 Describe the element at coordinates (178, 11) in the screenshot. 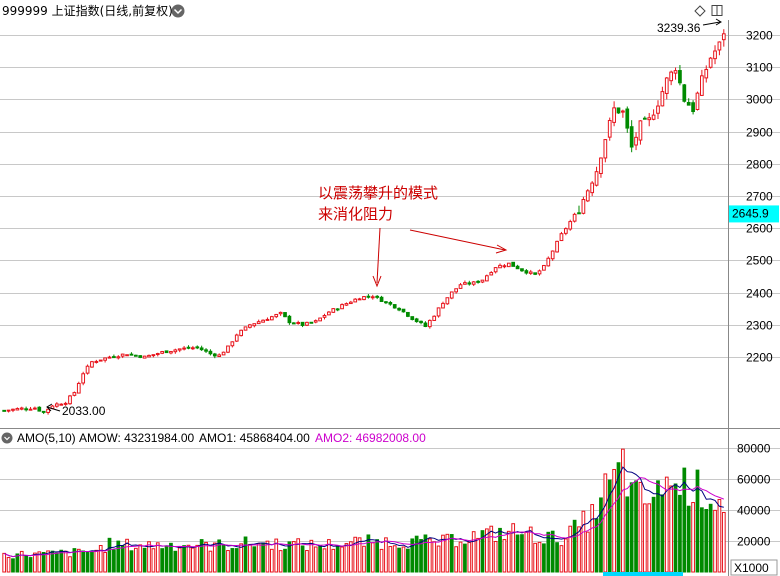

I see `chevron-down-icon` at that location.